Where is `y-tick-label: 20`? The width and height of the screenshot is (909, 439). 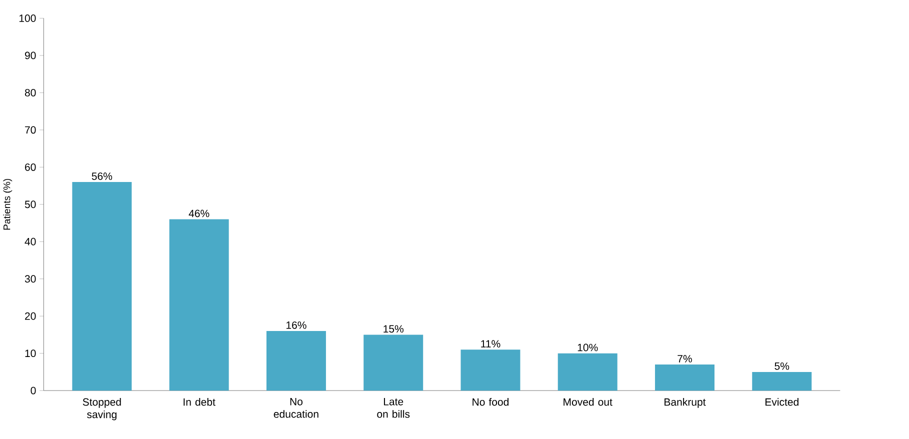 y-tick-label: 20 is located at coordinates (30, 316).